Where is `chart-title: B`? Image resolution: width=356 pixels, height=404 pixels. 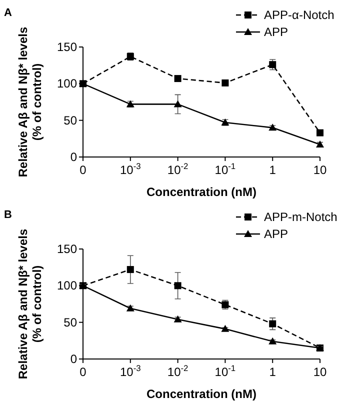 chart-title: B is located at coordinates (8, 215).